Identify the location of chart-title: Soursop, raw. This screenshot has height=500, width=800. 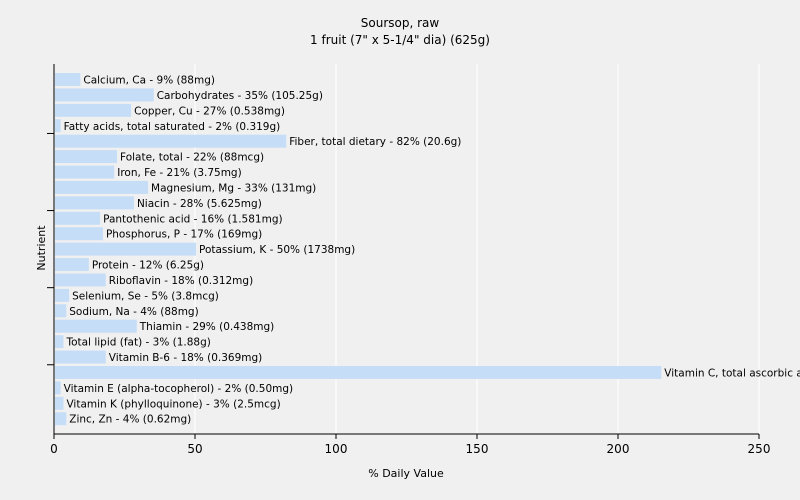
(400, 23).